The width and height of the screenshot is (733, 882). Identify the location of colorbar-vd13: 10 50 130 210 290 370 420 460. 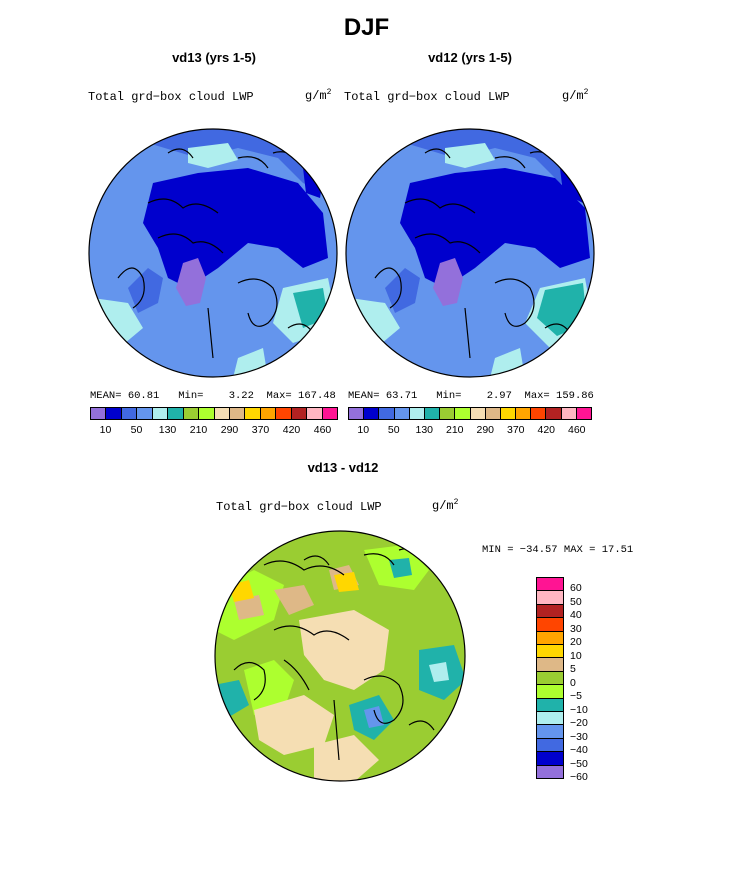
(214, 422).